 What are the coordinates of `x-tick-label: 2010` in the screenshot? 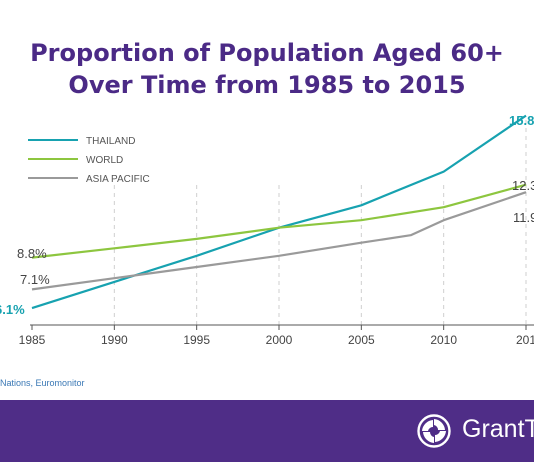 It's located at (443, 340).